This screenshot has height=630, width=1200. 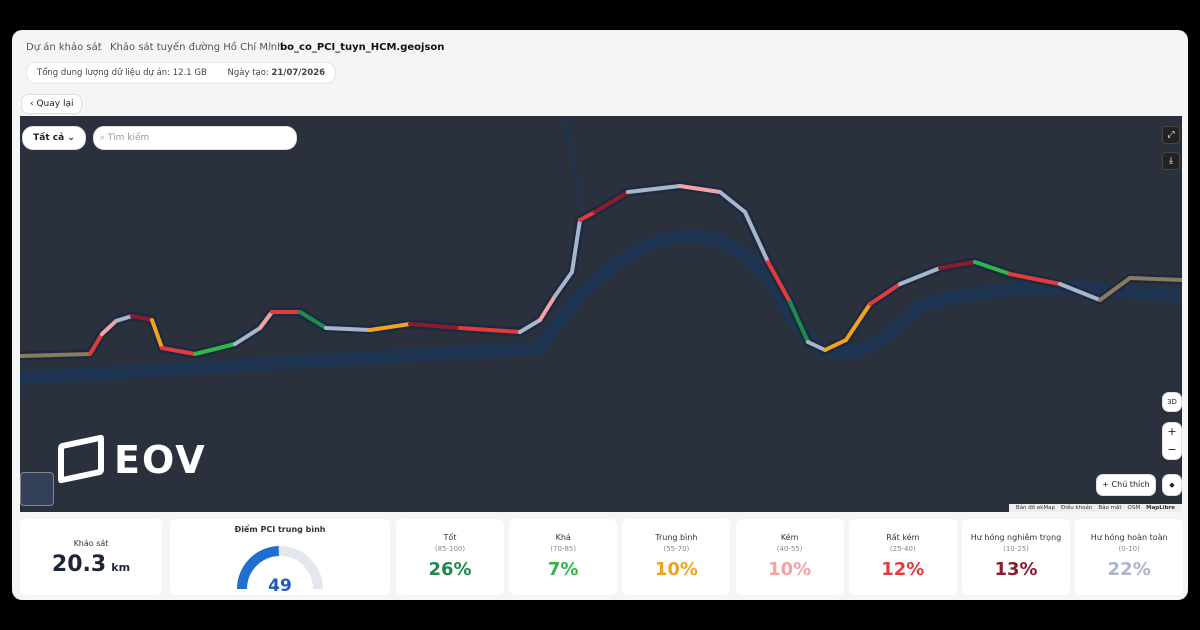 I want to click on attribution-item: MapLibre, so click(x=1160, y=508).